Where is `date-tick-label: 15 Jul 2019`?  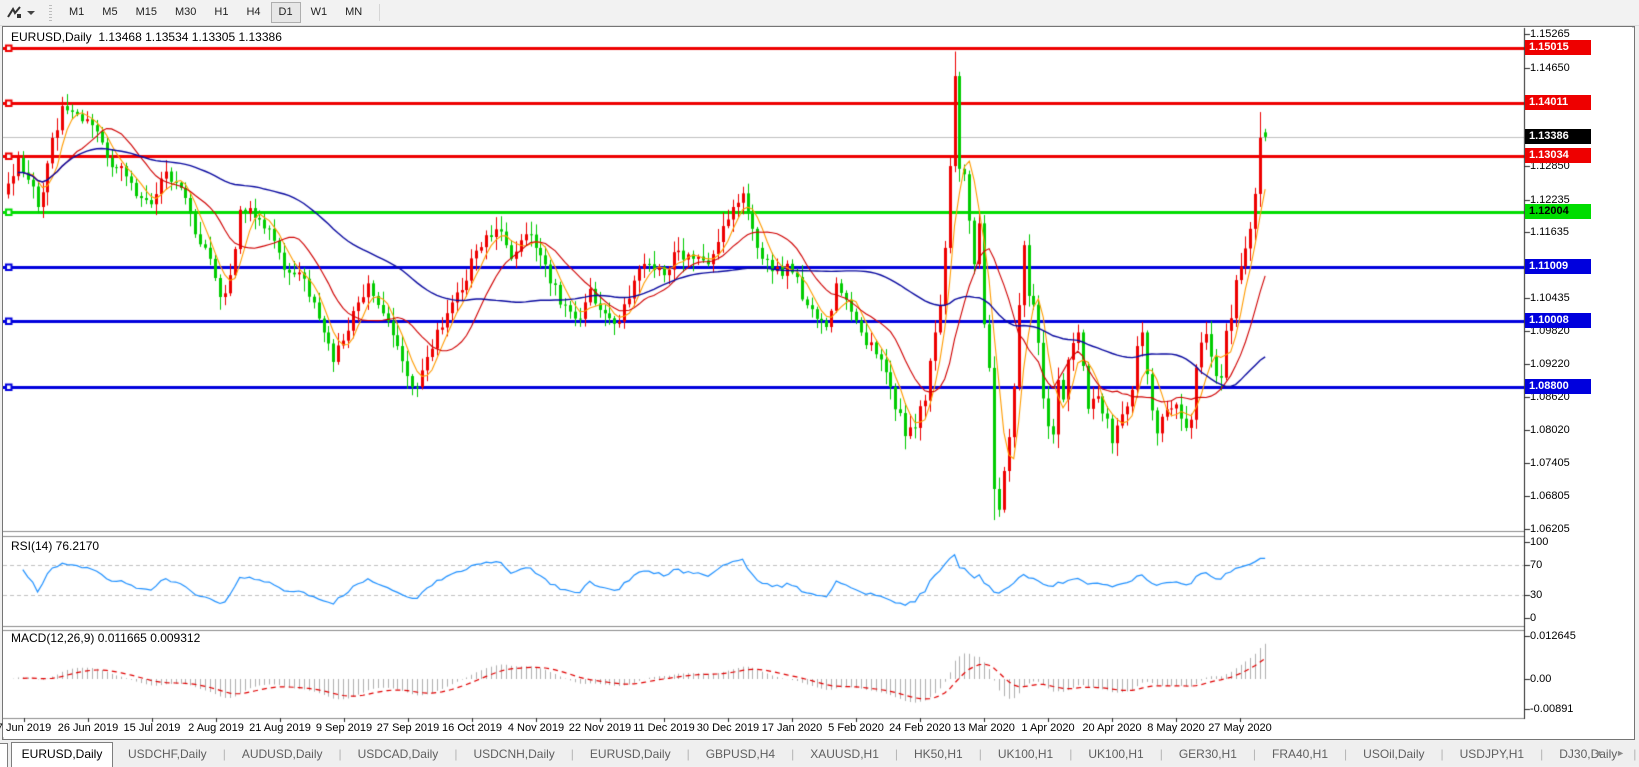
date-tick-label: 15 Jul 2019 is located at coordinates (152, 728).